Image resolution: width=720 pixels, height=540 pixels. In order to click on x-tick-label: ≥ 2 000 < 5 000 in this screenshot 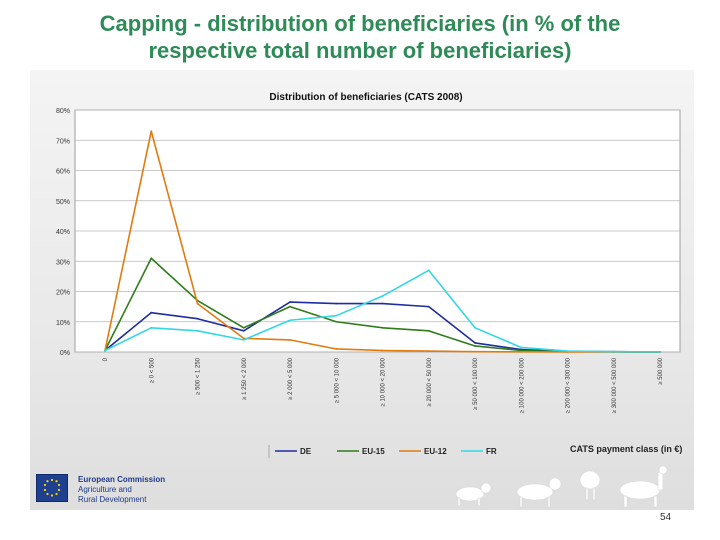, I will do `click(291, 378)`.